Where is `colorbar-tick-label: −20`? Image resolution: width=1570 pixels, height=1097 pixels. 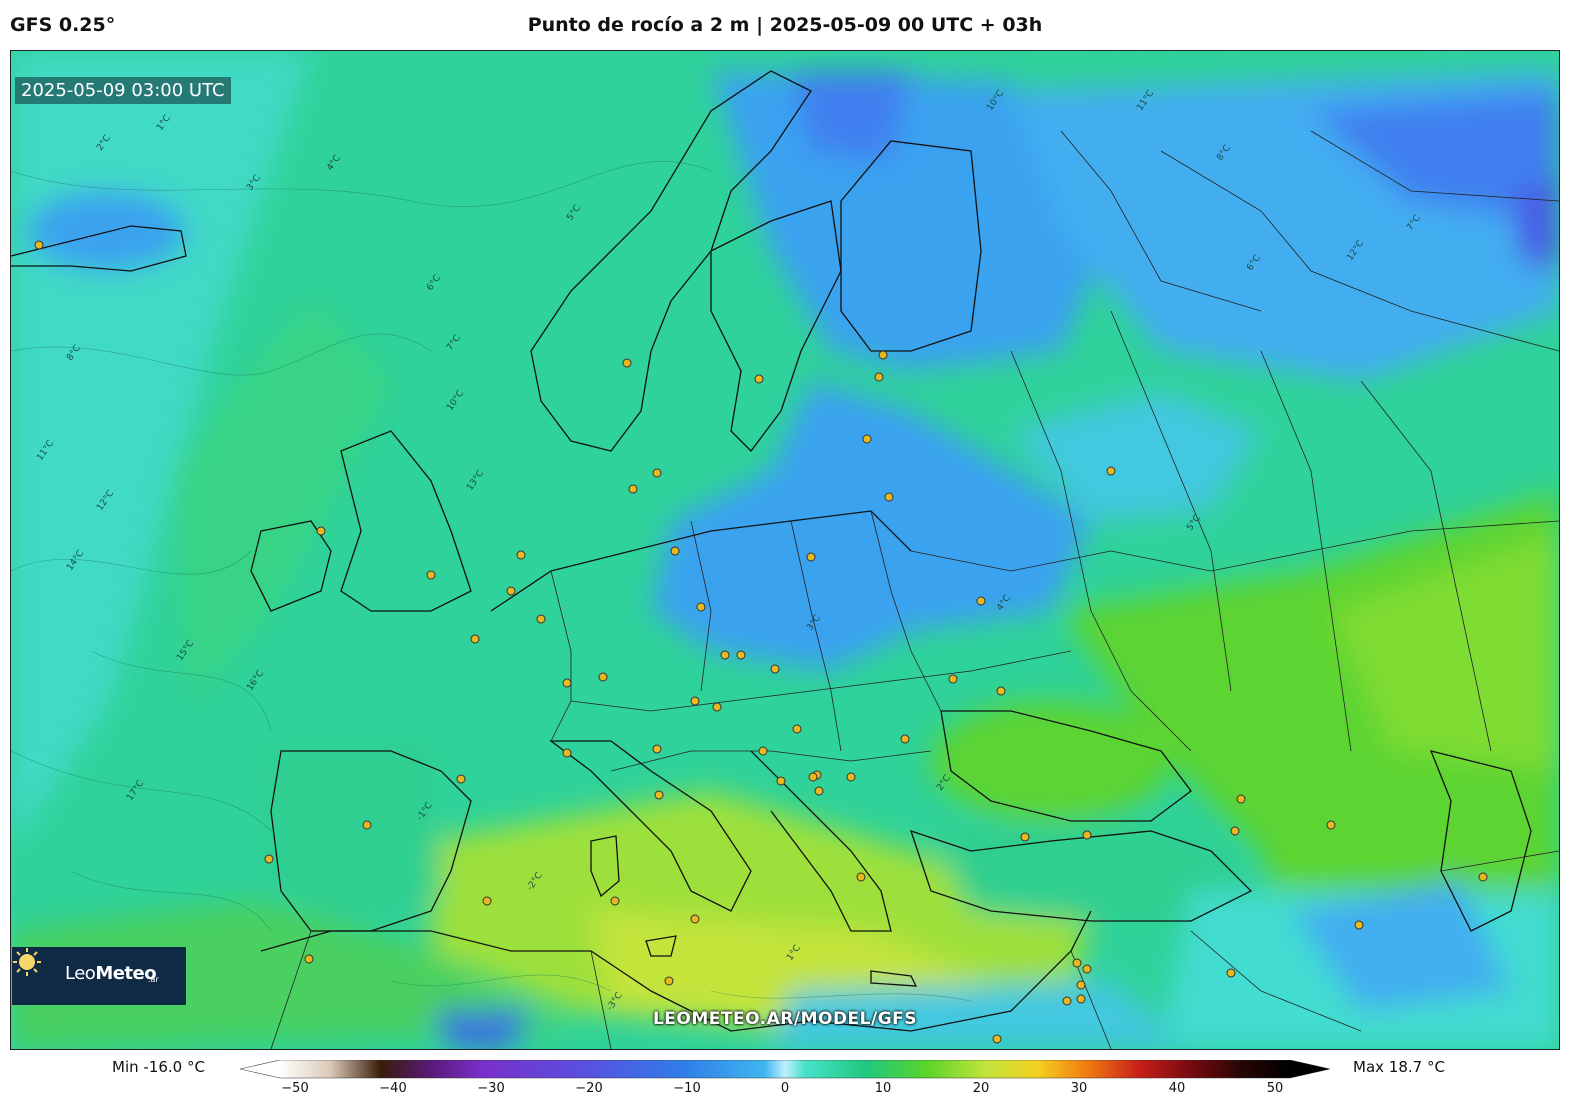 colorbar-tick-label: −20 is located at coordinates (589, 1088).